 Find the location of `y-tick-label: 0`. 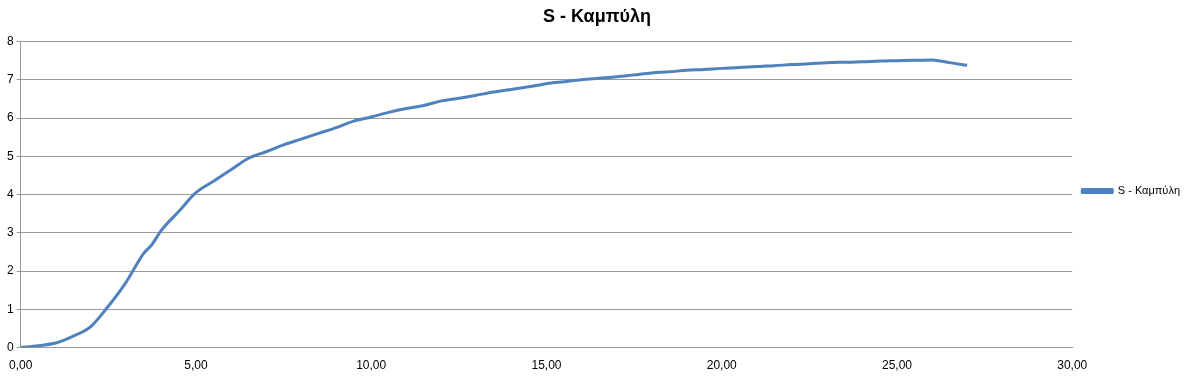

y-tick-label: 0 is located at coordinates (10, 346).